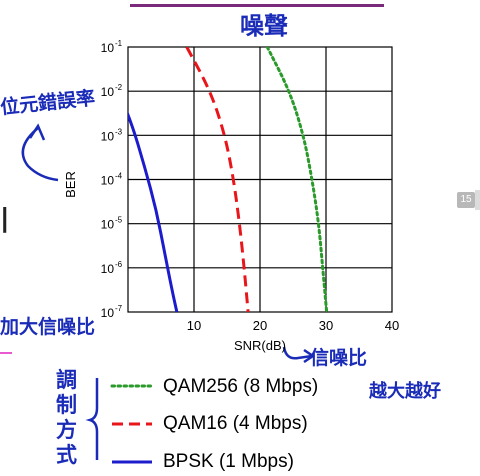 The width and height of the screenshot is (480, 476). What do you see at coordinates (297, 179) in the screenshot?
I see `series-line-qam256` at bounding box center [297, 179].